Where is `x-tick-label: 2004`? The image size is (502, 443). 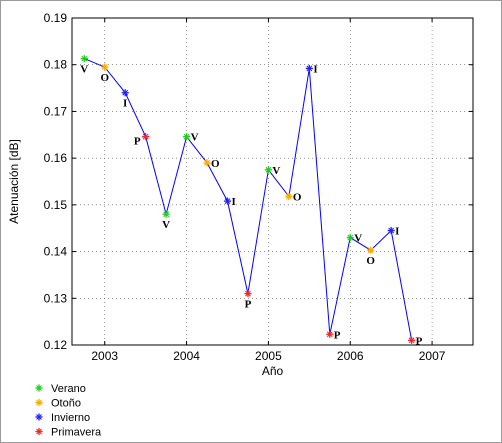 x-tick-label: 2004 is located at coordinates (186, 356).